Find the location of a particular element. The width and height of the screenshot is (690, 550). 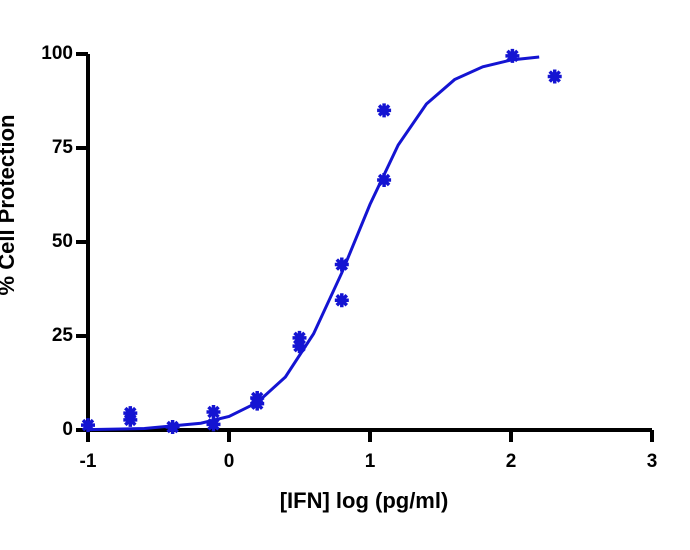

y-tick-label: 0 is located at coordinates (67, 429).